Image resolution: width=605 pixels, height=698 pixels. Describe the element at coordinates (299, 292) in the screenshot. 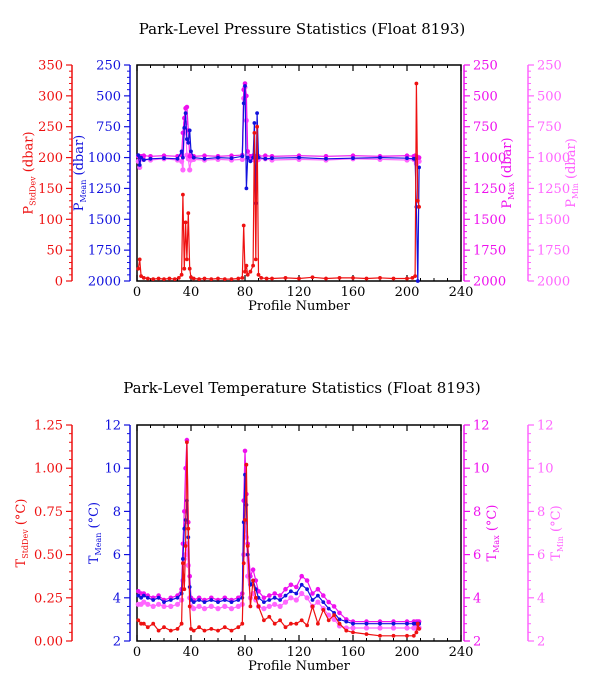

I see `x-tick-label: 120` at that location.